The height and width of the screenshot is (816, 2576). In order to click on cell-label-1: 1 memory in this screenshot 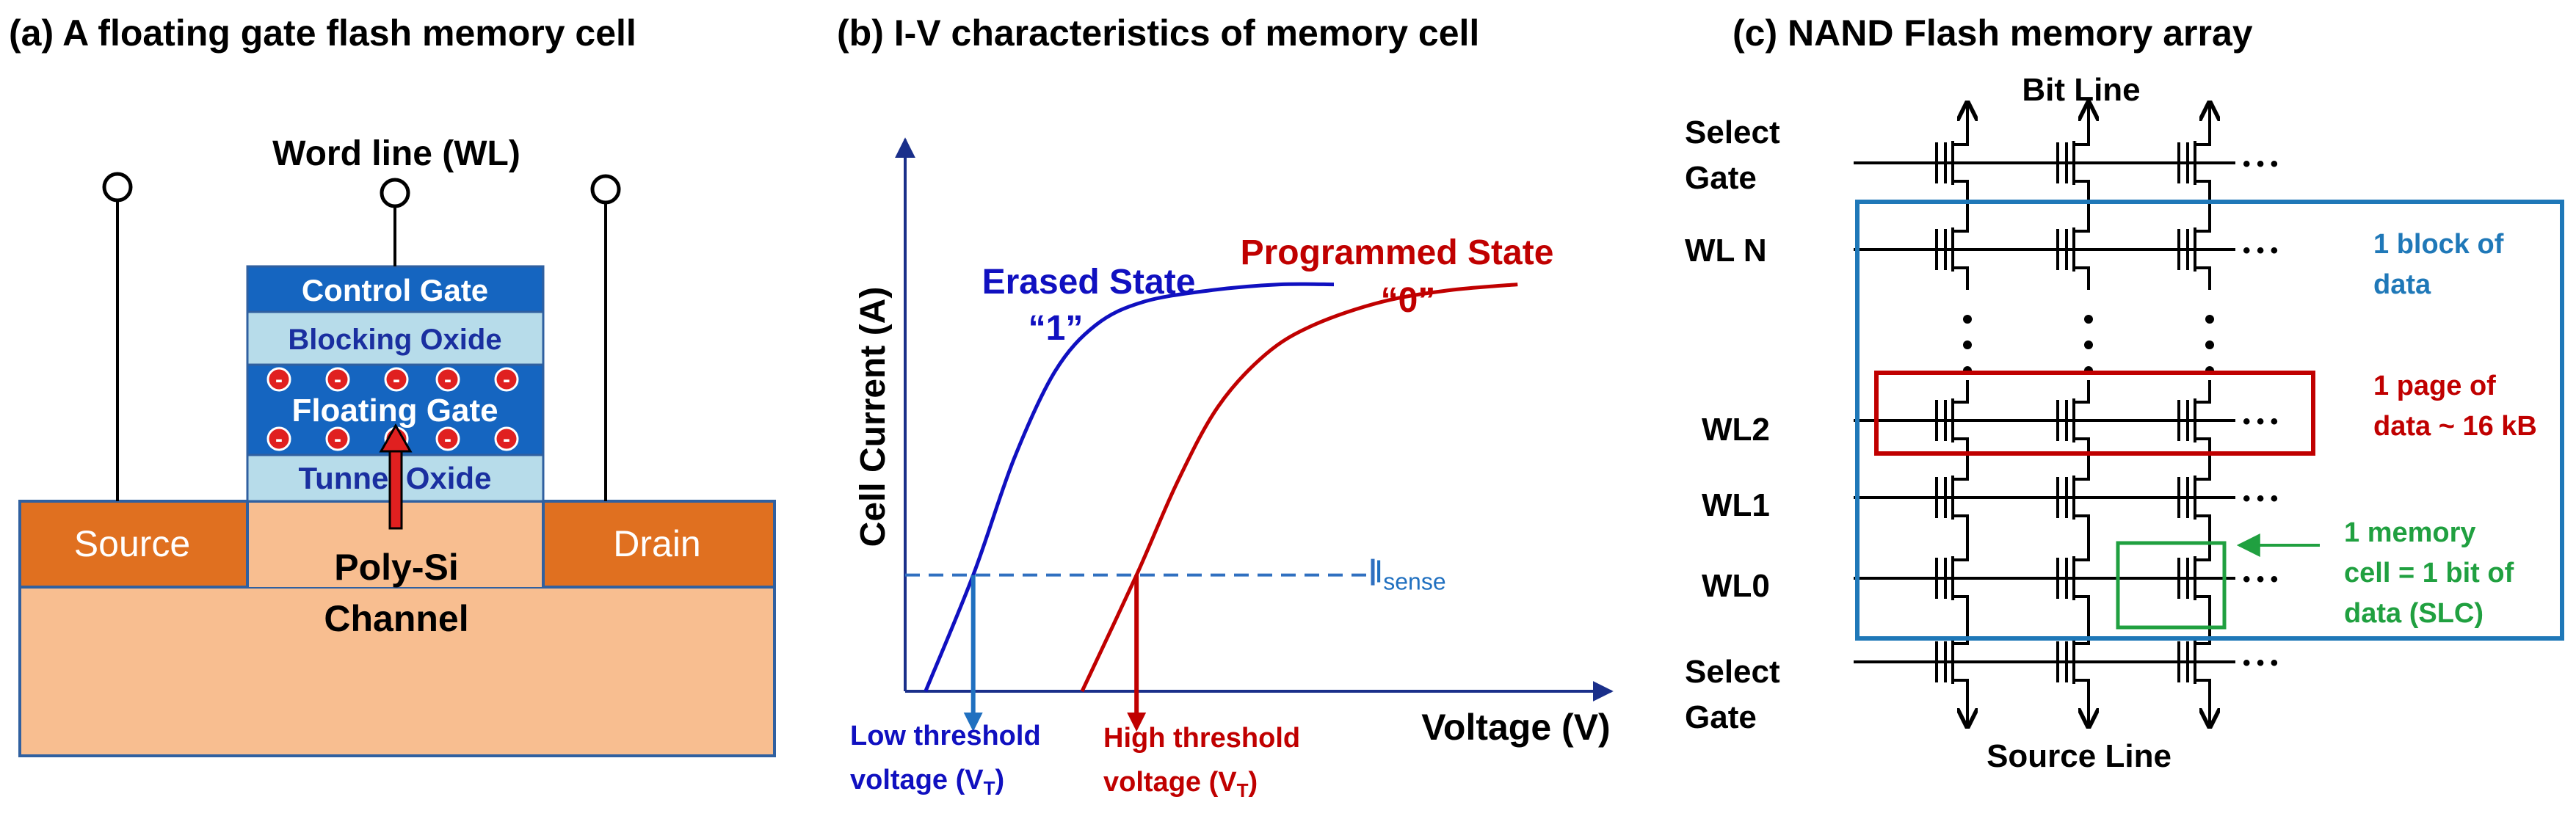, I will do `click(2410, 532)`.